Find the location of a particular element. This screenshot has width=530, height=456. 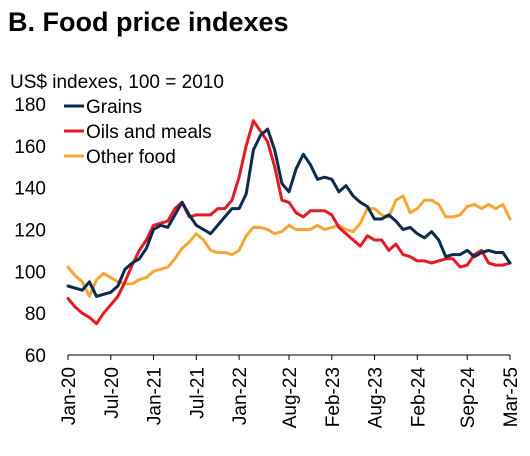

legend: Grains Oils and meals Other food is located at coordinates (138, 132).